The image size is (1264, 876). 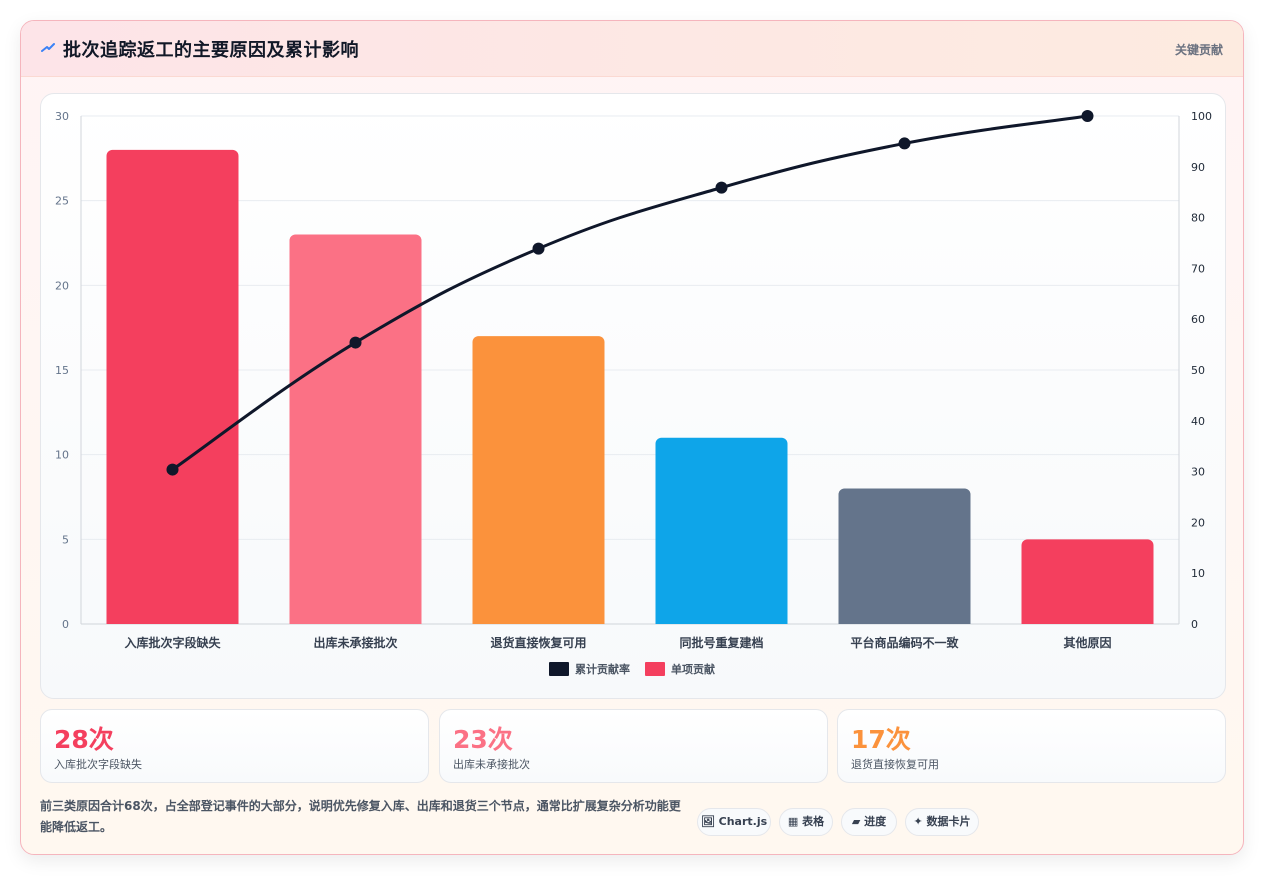 What do you see at coordinates (1198, 319) in the screenshot?
I see `y2-tick-label: 60` at bounding box center [1198, 319].